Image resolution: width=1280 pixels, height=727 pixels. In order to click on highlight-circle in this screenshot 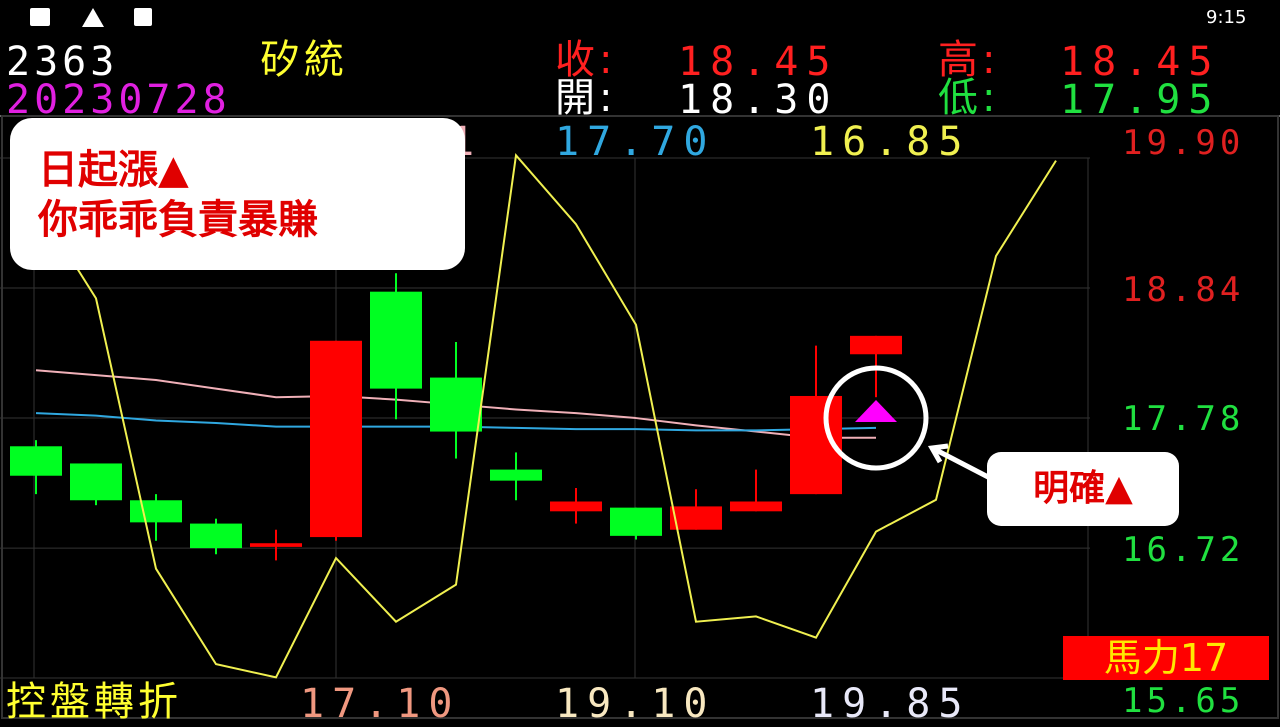, I will do `click(876, 418)`.